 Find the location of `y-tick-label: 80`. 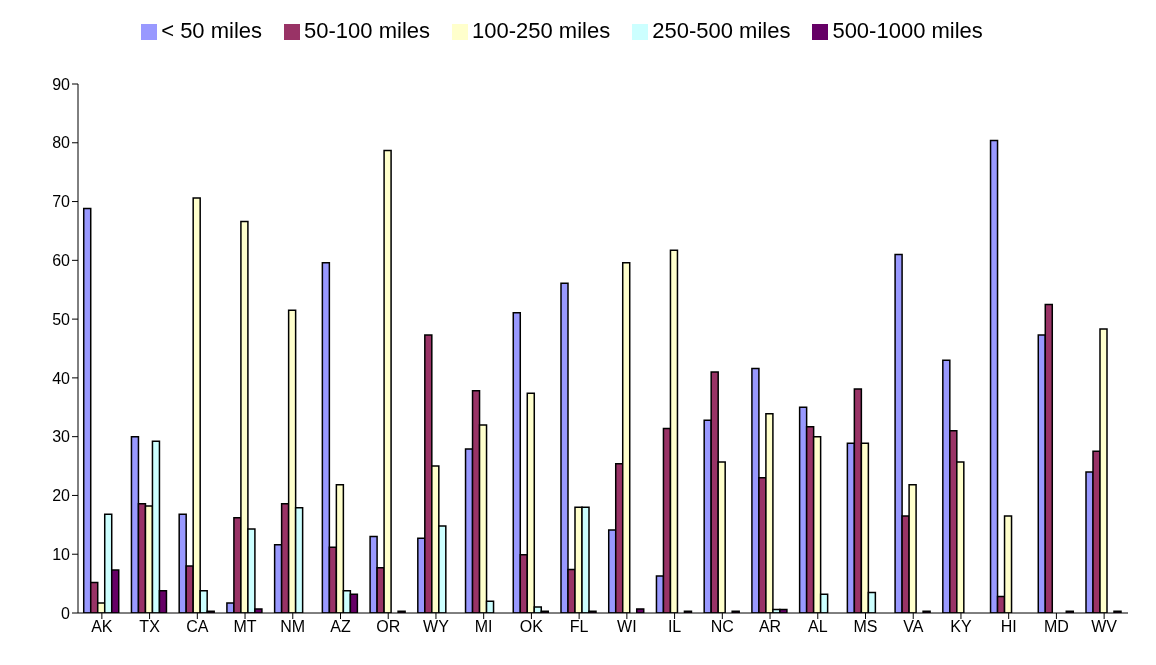

y-tick-label: 80 is located at coordinates (61, 143).